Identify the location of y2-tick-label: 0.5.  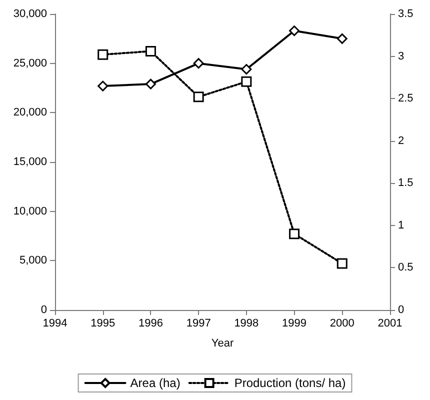
(406, 268).